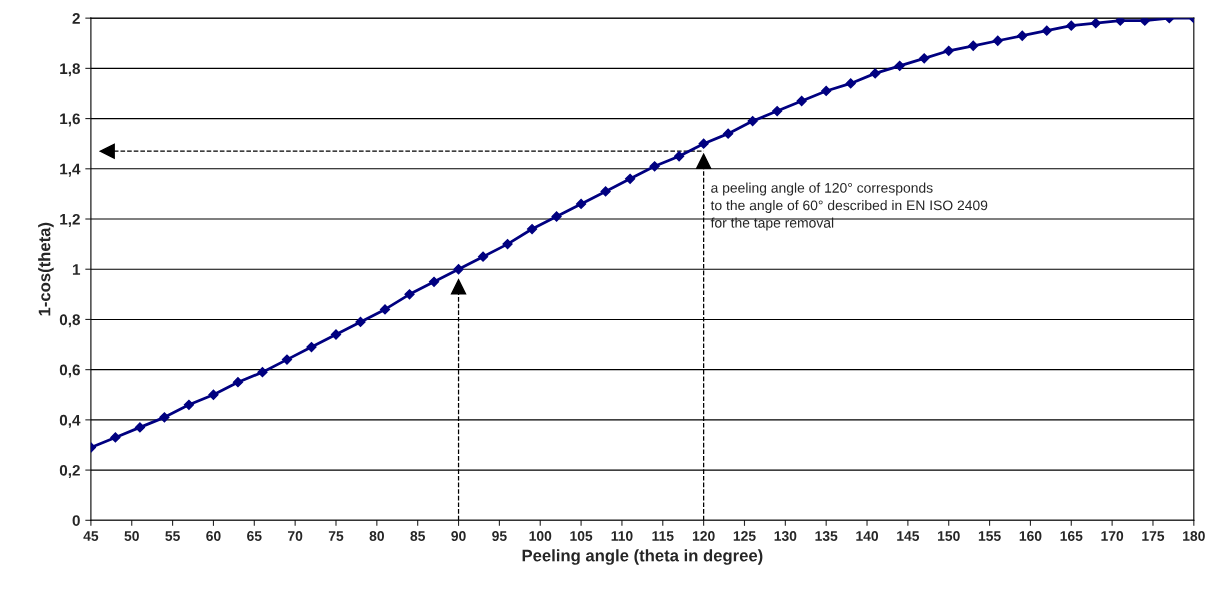 The width and height of the screenshot is (1212, 605). Describe the element at coordinates (76, 520) in the screenshot. I see `y-tick-label: 0` at that location.